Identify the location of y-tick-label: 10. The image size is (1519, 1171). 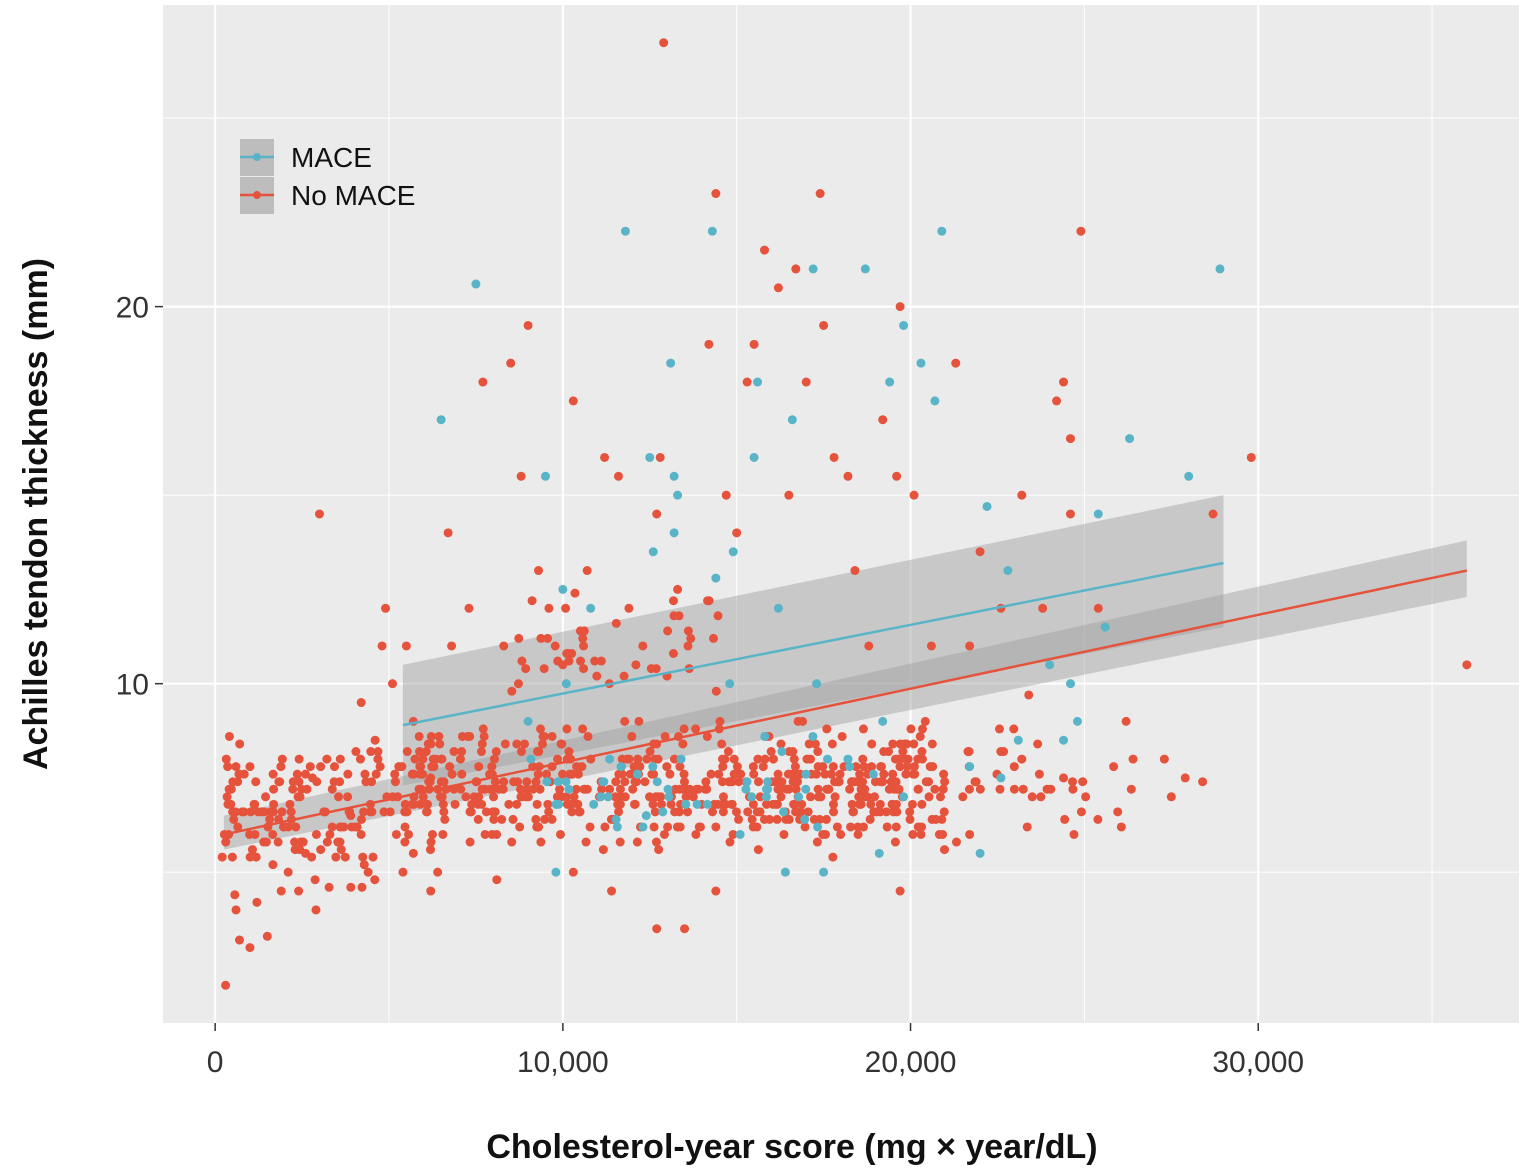
(132, 685).